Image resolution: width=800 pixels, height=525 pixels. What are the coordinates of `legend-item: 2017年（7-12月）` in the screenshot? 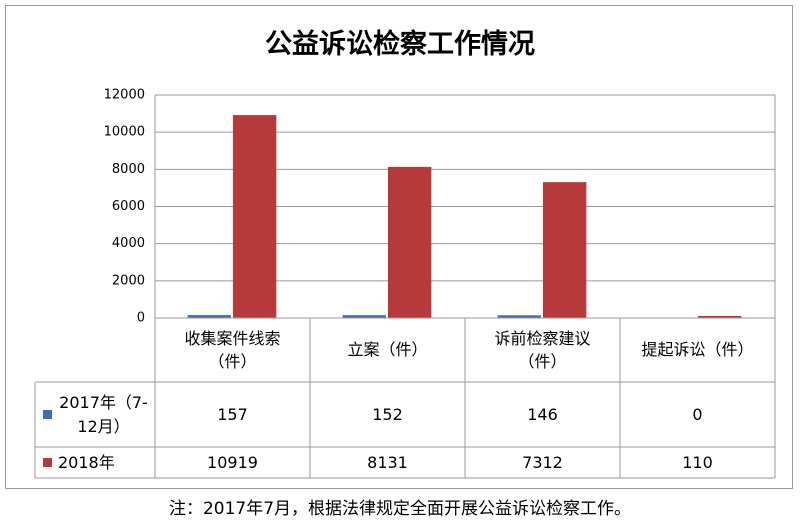 It's located at (95, 414).